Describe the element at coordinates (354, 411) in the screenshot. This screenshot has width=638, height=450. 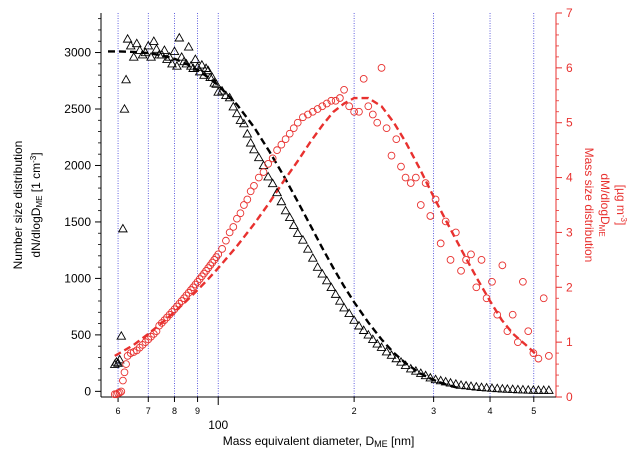
I see `x-minor-tick-label: 2` at that location.